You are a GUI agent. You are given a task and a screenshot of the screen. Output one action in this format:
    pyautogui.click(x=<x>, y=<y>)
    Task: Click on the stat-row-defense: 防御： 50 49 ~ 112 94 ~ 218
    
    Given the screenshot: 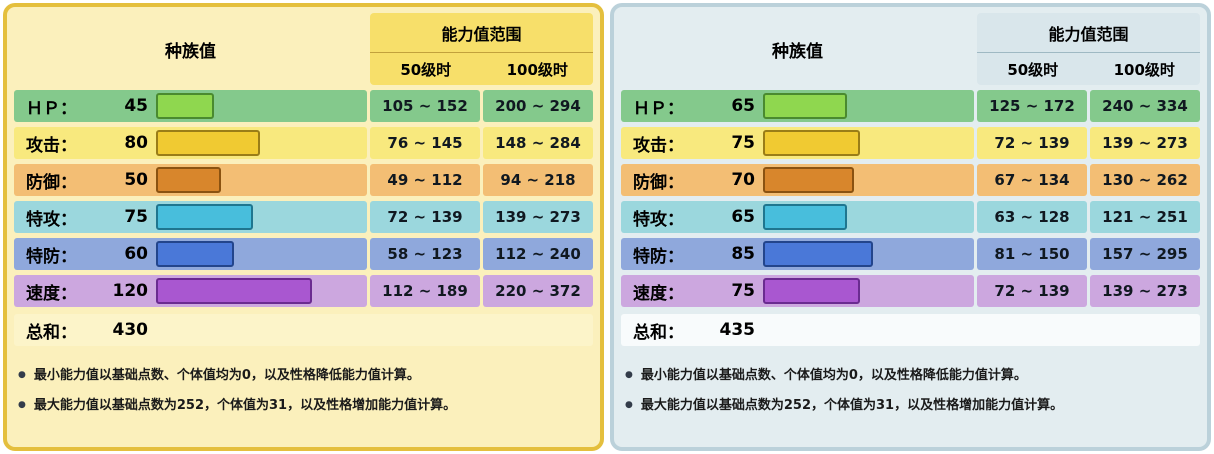 What is the action you would take?
    pyautogui.click(x=303, y=180)
    